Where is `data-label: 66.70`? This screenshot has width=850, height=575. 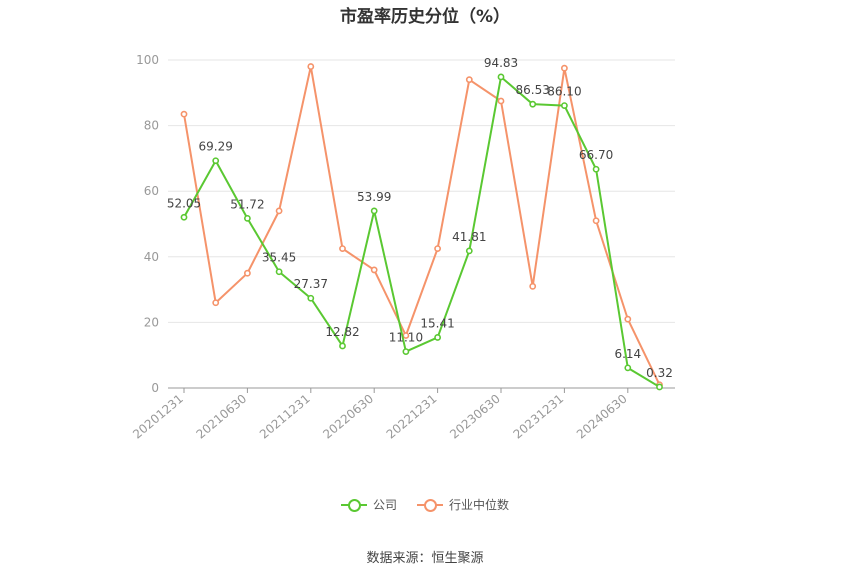 data-label: 66.70 is located at coordinates (596, 155).